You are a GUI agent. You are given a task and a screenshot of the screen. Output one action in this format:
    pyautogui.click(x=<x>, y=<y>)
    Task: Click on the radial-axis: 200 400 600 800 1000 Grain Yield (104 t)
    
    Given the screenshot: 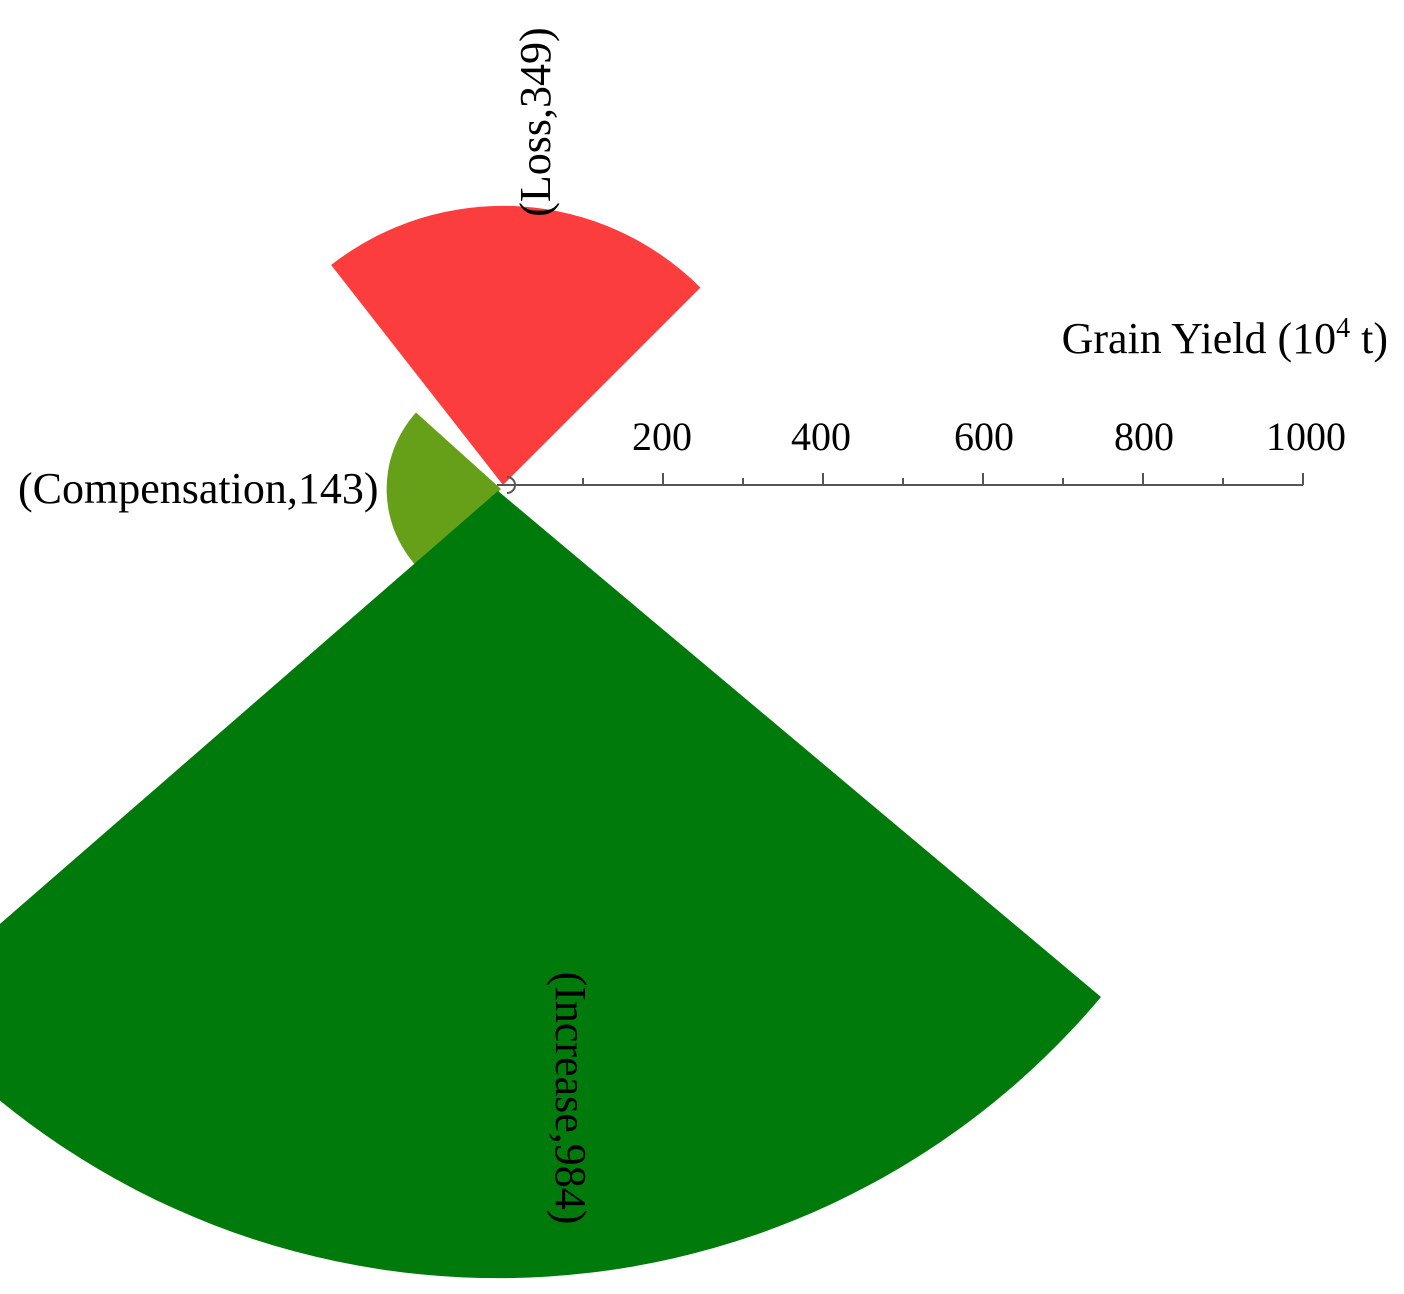 What is the action you would take?
    pyautogui.click(x=942, y=403)
    